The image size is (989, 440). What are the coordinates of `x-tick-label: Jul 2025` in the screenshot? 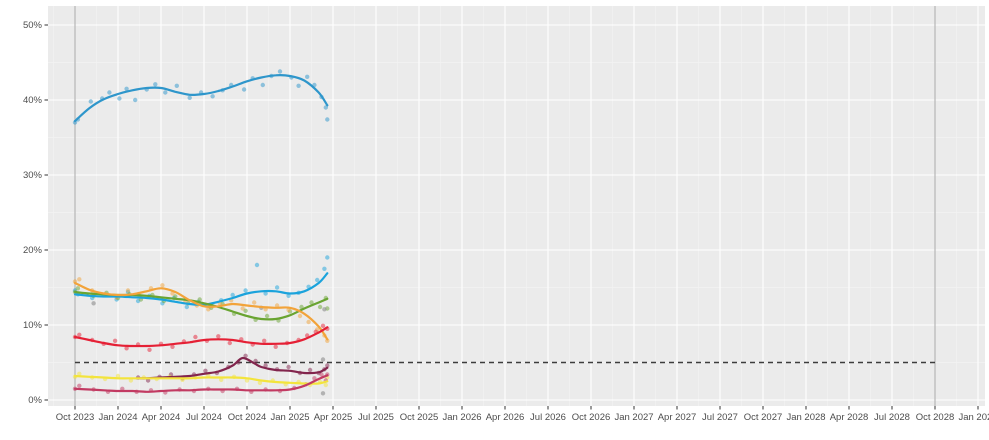 It's located at (376, 417).